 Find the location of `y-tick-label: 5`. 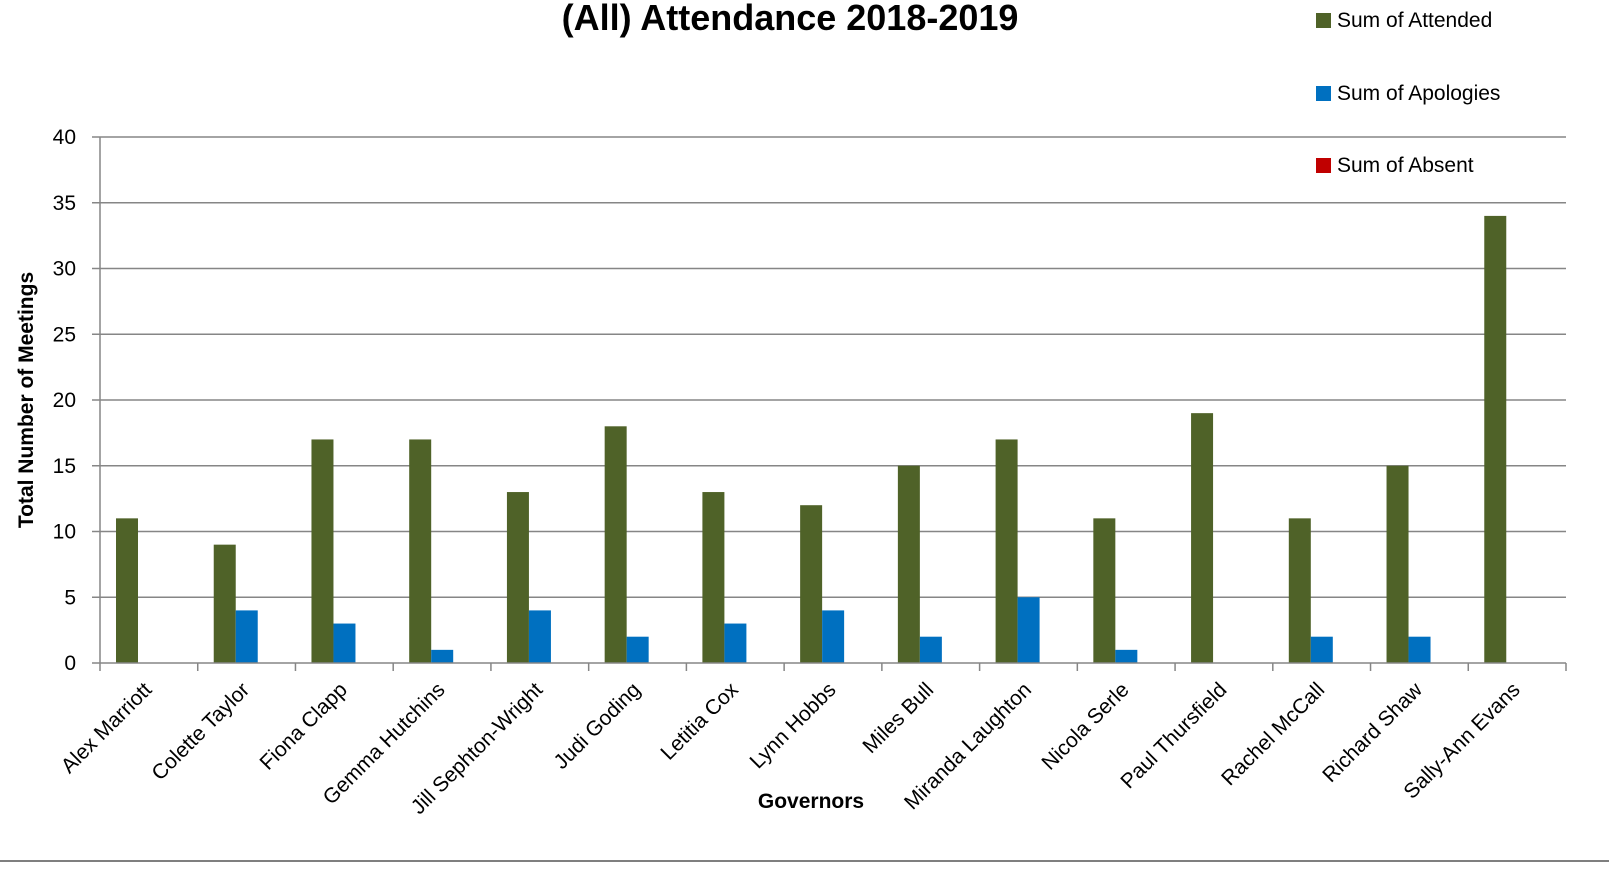

y-tick-label: 5 is located at coordinates (70, 597).